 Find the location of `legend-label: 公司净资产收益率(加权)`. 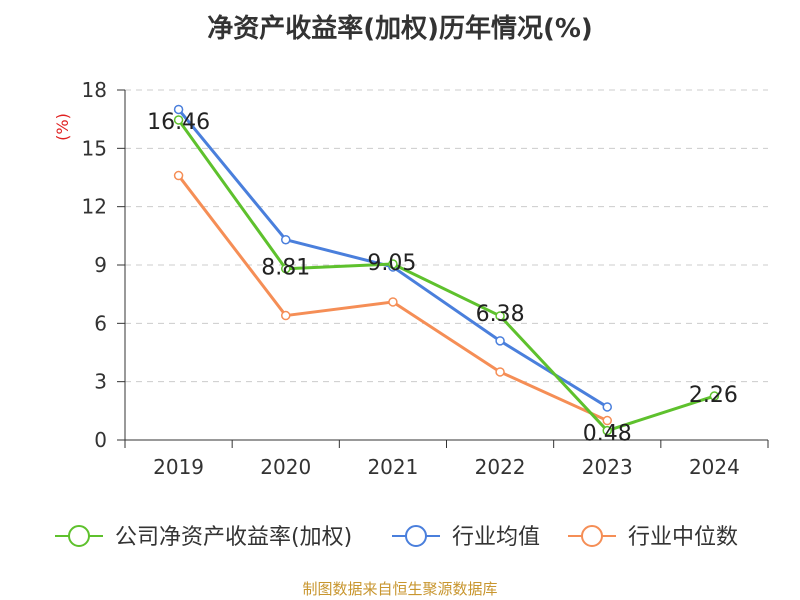

legend-label: 公司净资产收益率(加权) is located at coordinates (233, 537).